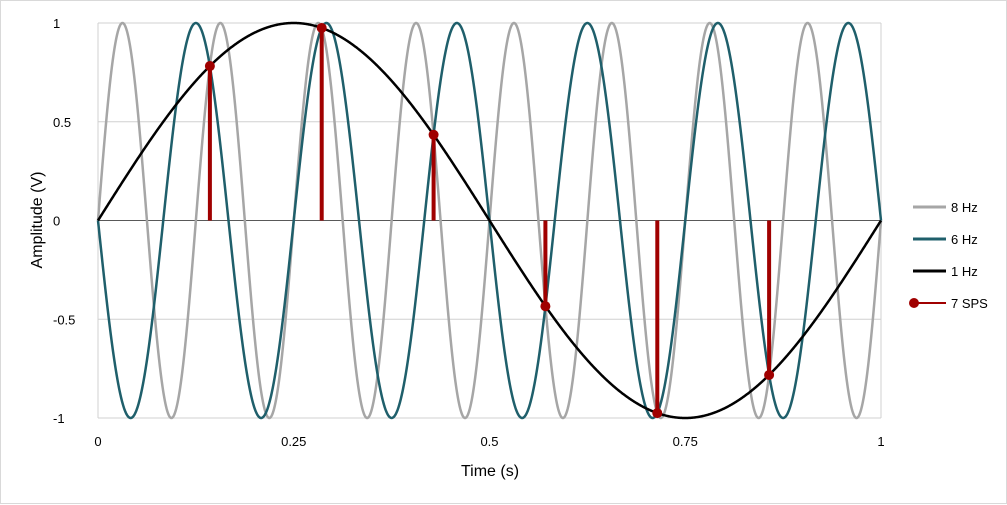 Image resolution: width=1007 pixels, height=505 pixels. I want to click on legend-item: 6 Hz, so click(945, 239).